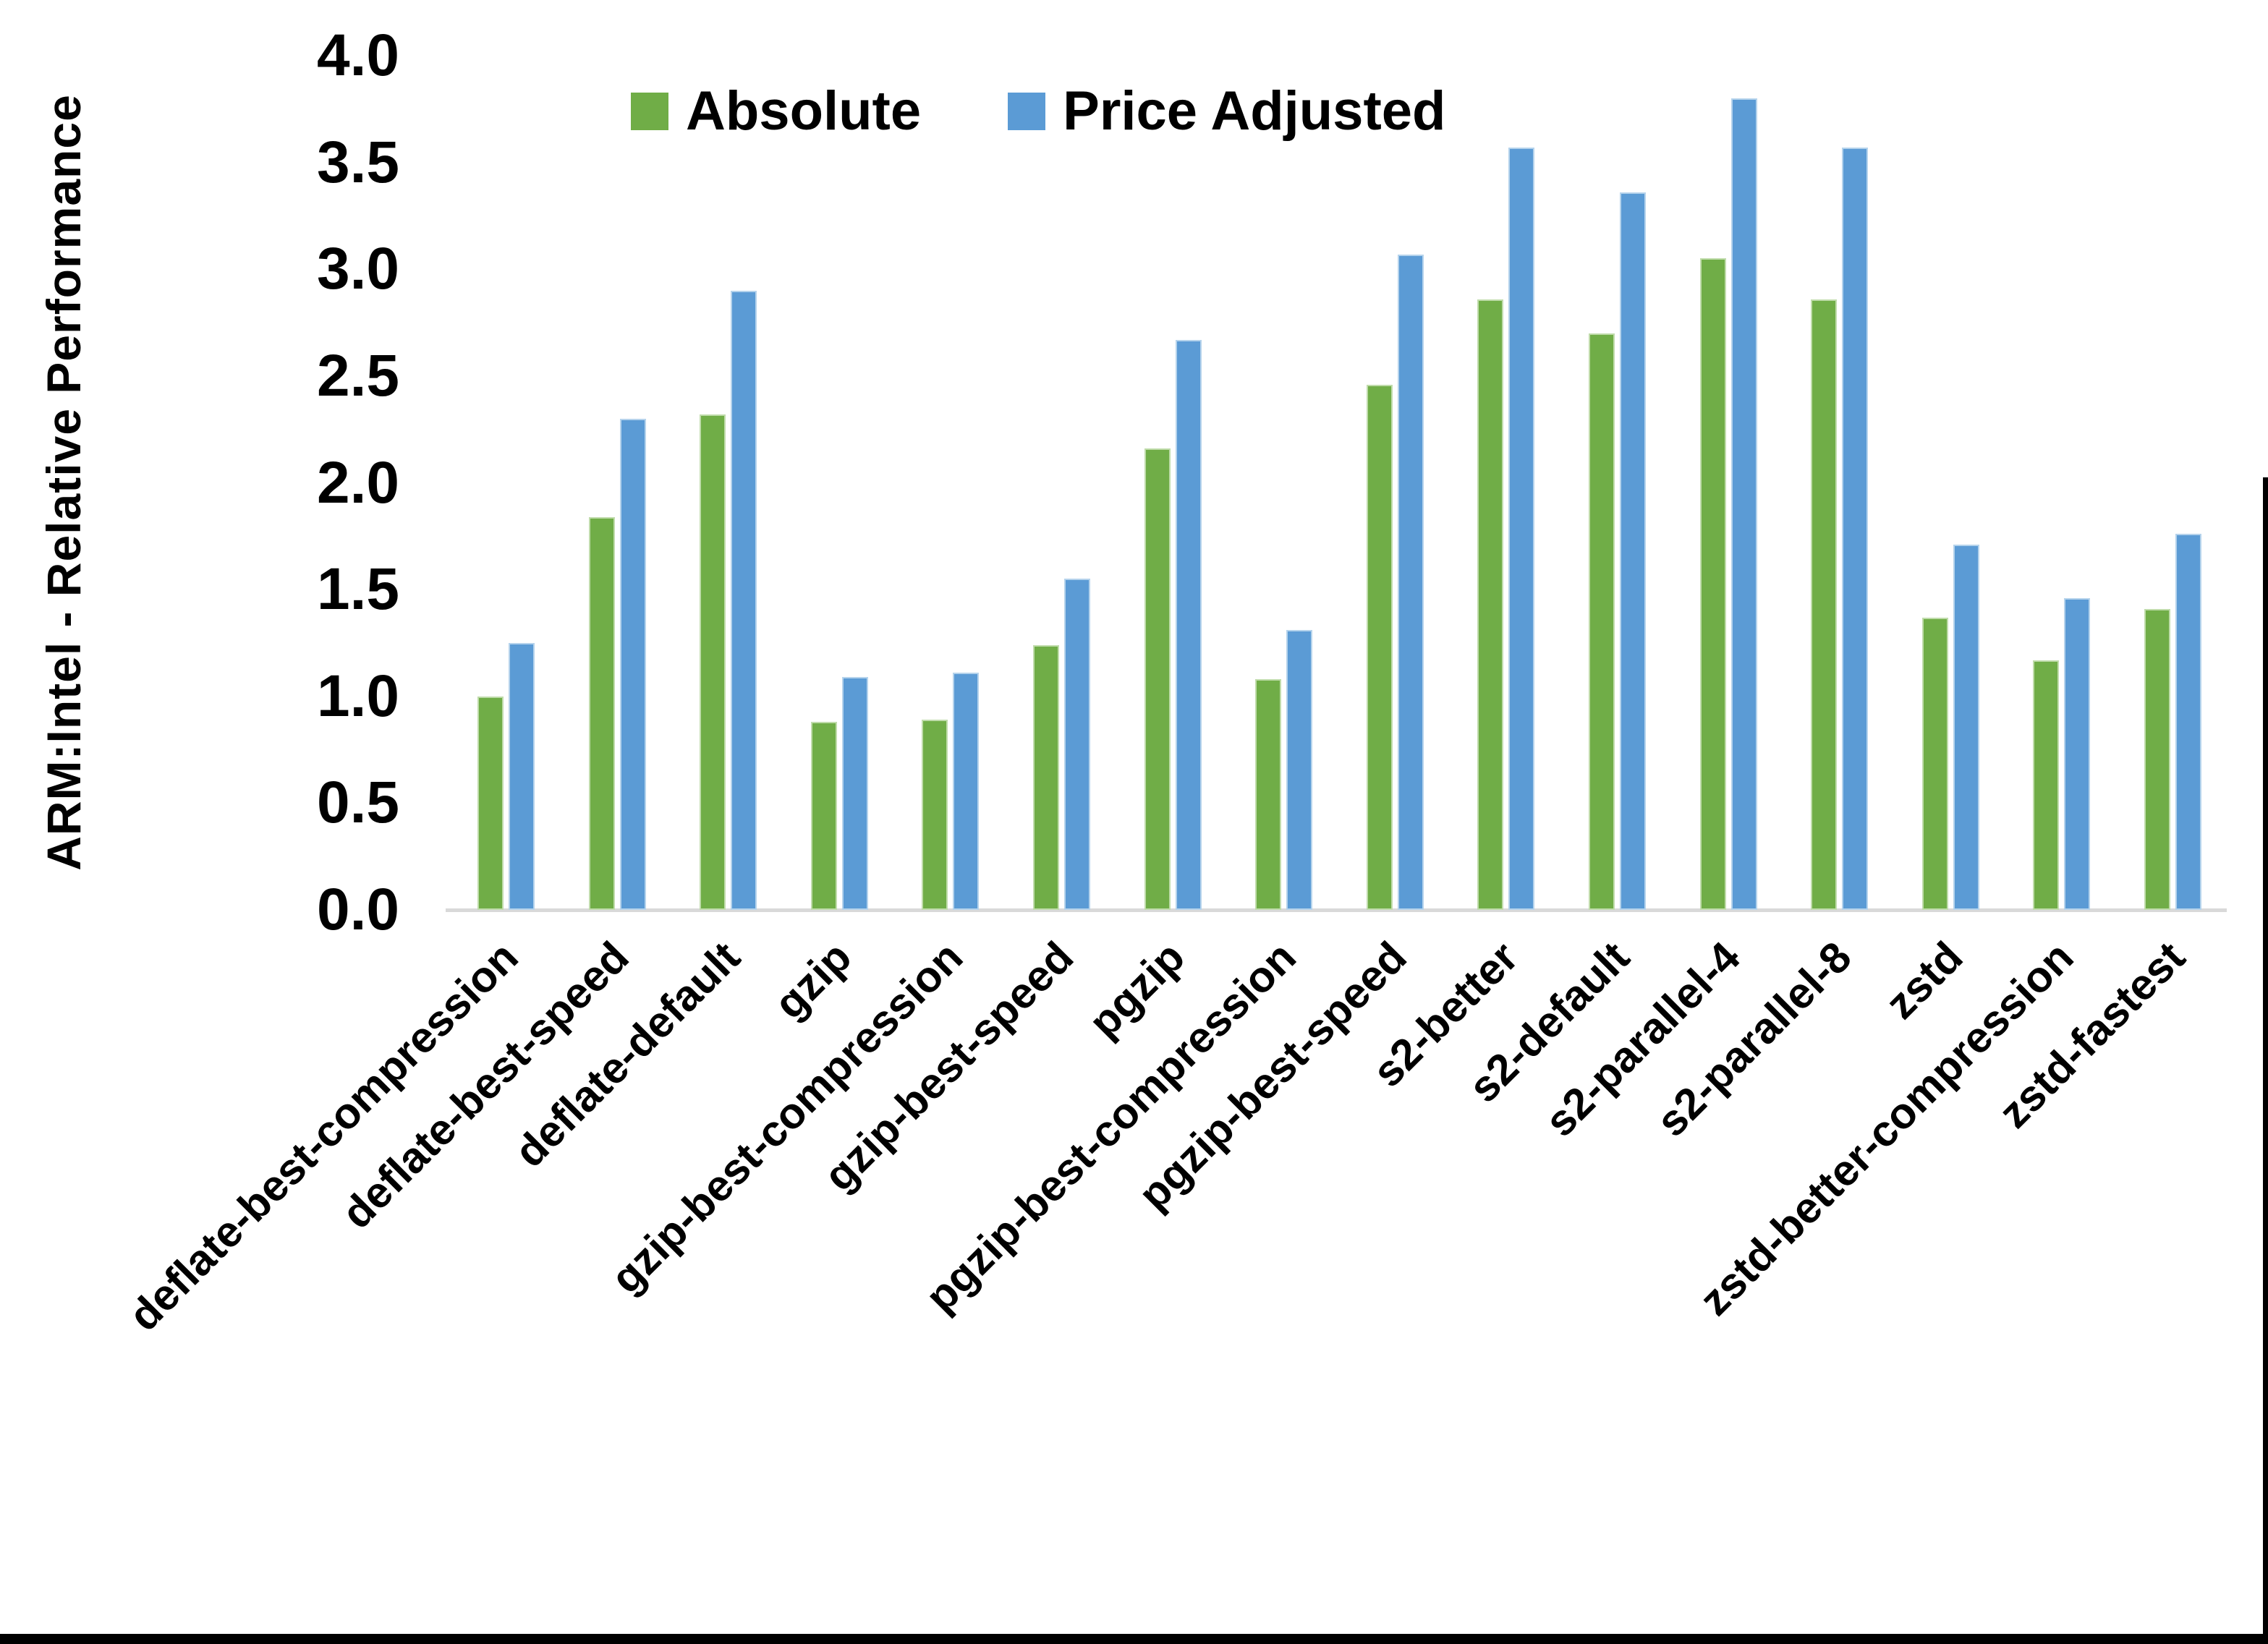 This screenshot has height=1644, width=2268. I want to click on price-adjusted-series-swatch, so click(1027, 111).